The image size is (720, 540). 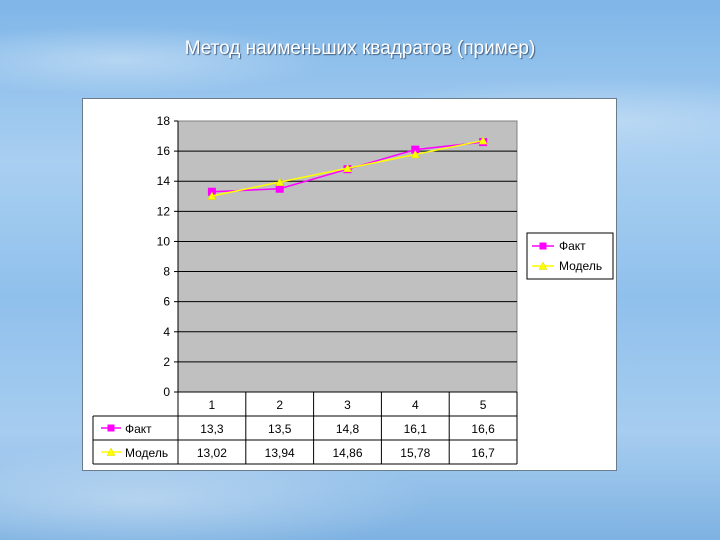 What do you see at coordinates (166, 362) in the screenshot?
I see `y-tick-label: 2` at bounding box center [166, 362].